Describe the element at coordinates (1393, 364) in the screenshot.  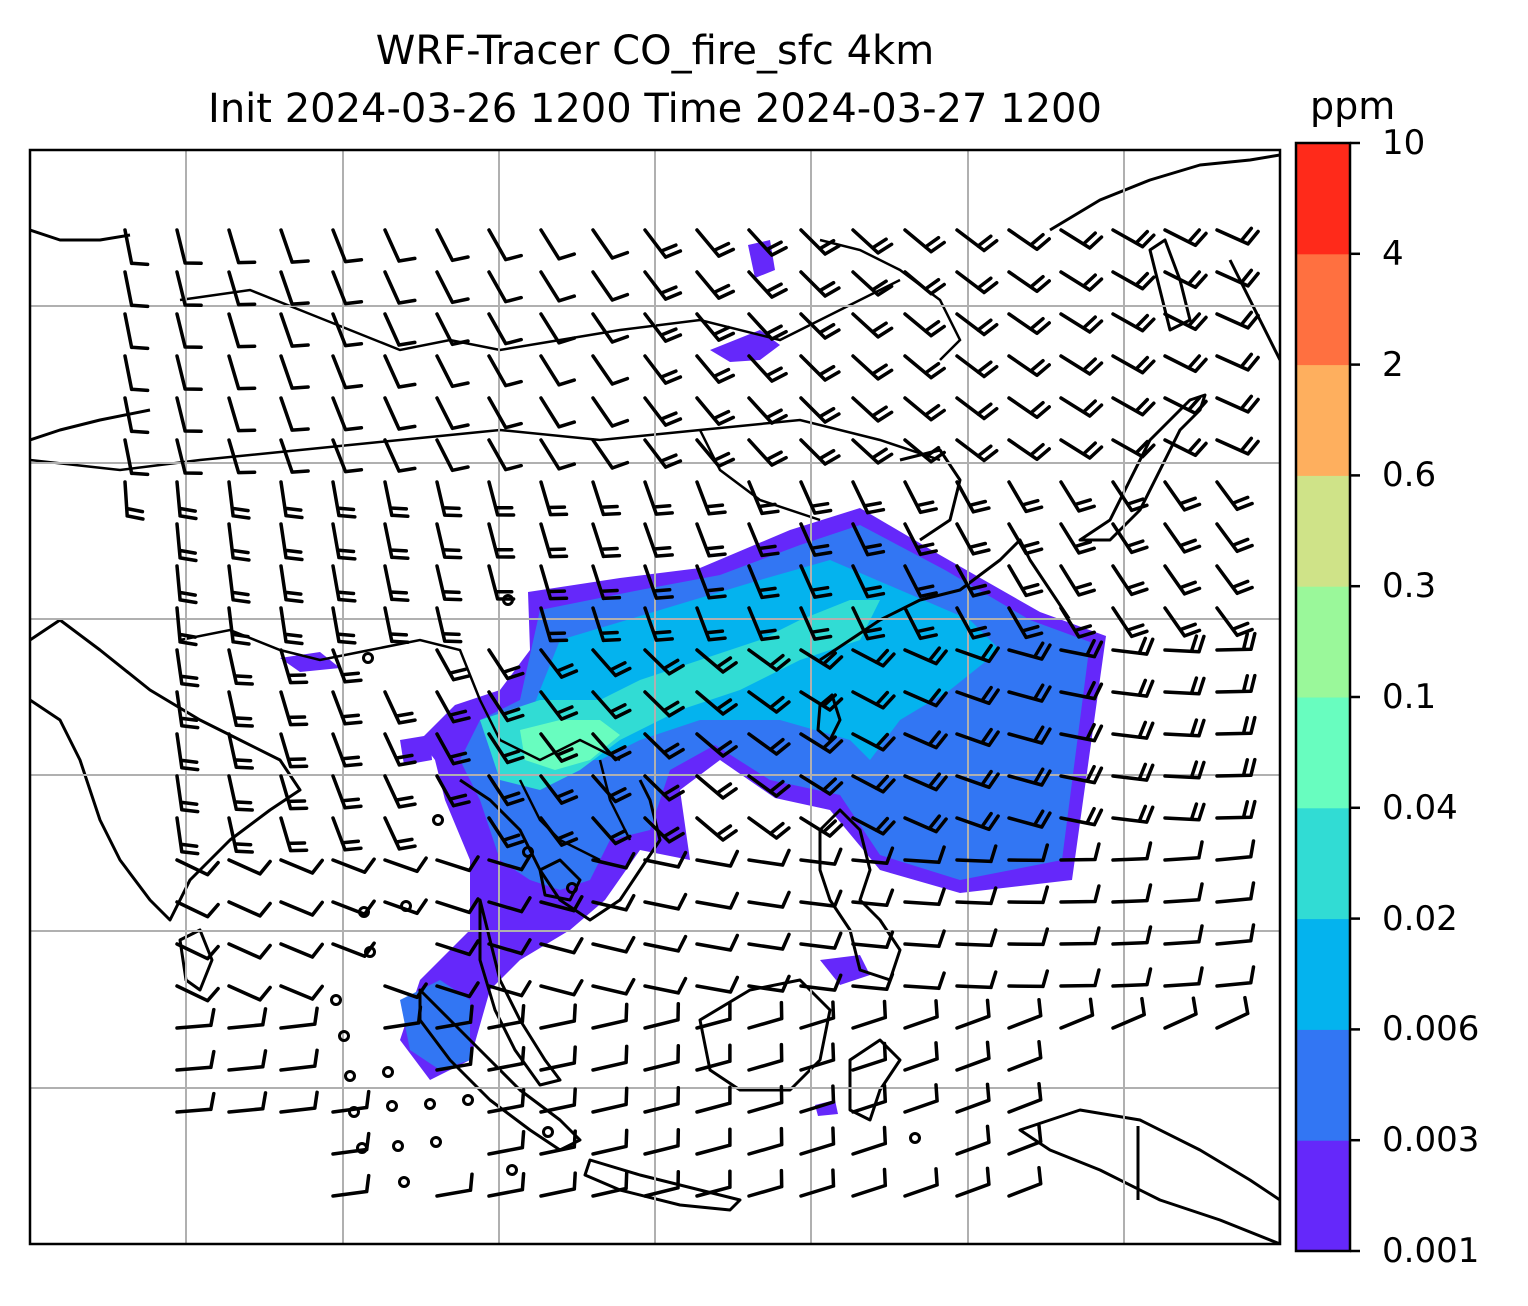
I see `colorbar-tick-label: 2` at that location.